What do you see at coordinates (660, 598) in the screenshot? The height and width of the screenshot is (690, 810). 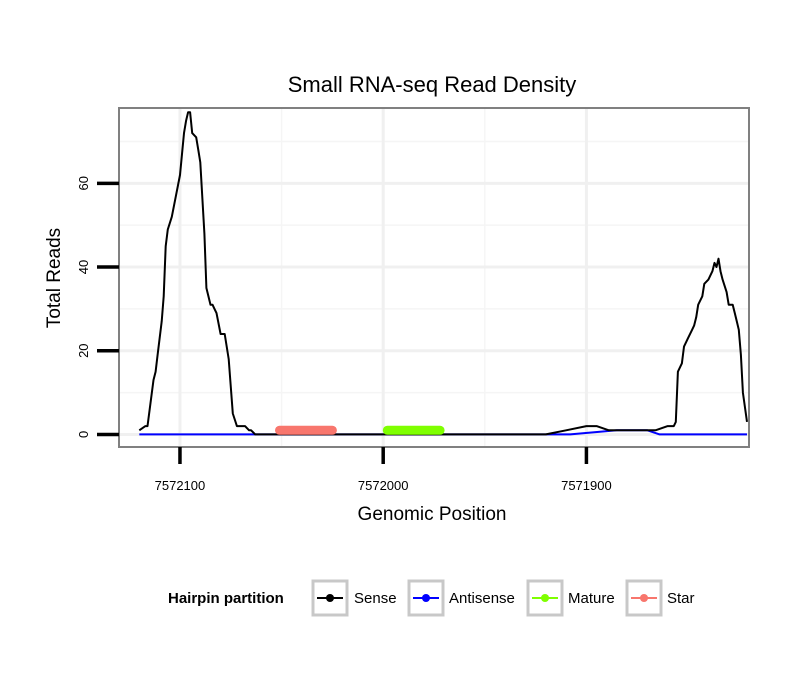 I see `legend-item-star: Star` at bounding box center [660, 598].